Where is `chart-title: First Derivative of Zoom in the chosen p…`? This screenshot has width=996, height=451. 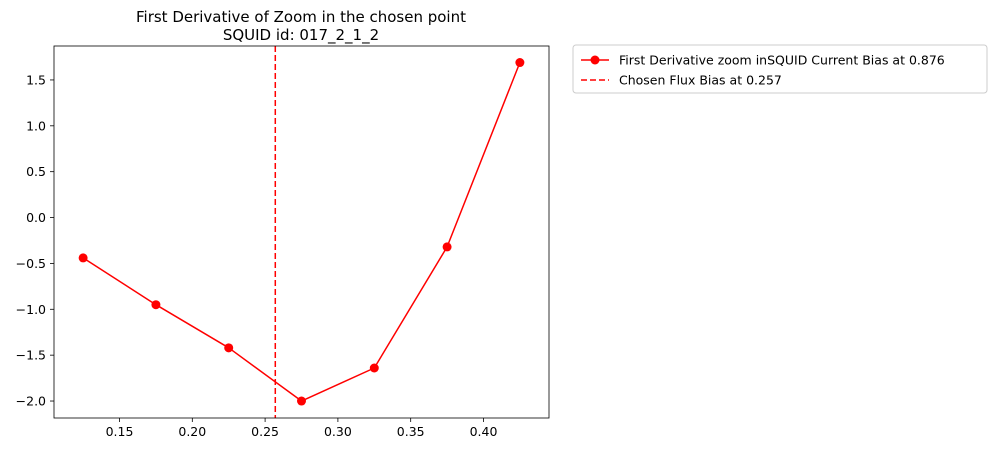
chart-title: First Derivative of Zoom in the chosen p… is located at coordinates (301, 17).